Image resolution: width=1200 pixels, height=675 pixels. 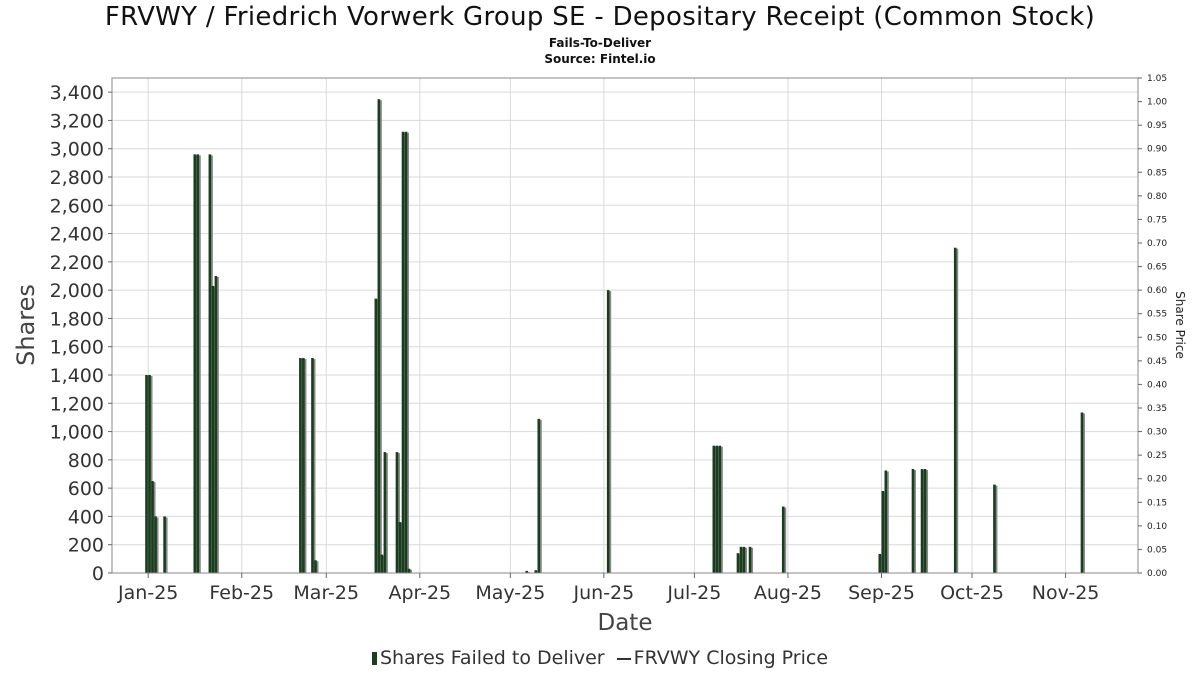 I want to click on y-tick-label: 600, so click(x=86, y=489).